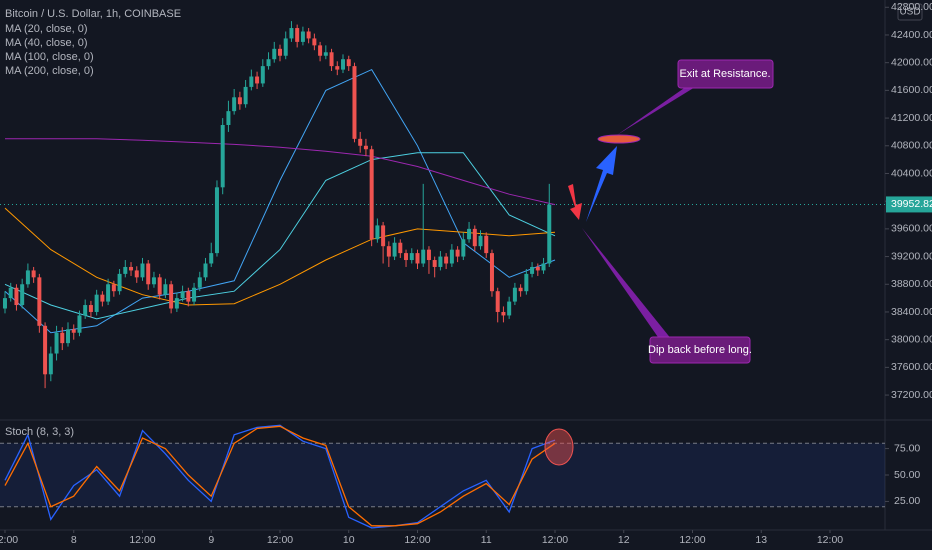 The width and height of the screenshot is (932, 550). I want to click on last-price-box, so click(909, 204).